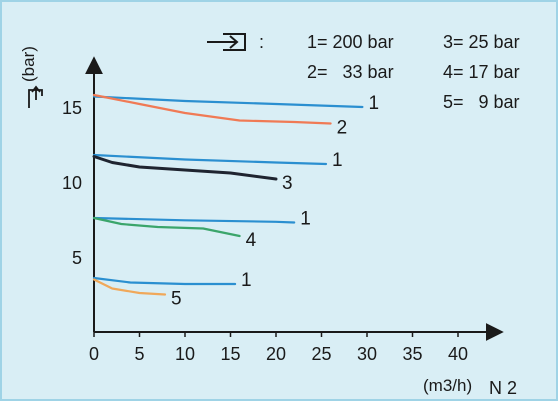 Image resolution: width=558 pixels, height=403 pixels. Describe the element at coordinates (230, 354) in the screenshot. I see `x-tick-label: 15` at that location.